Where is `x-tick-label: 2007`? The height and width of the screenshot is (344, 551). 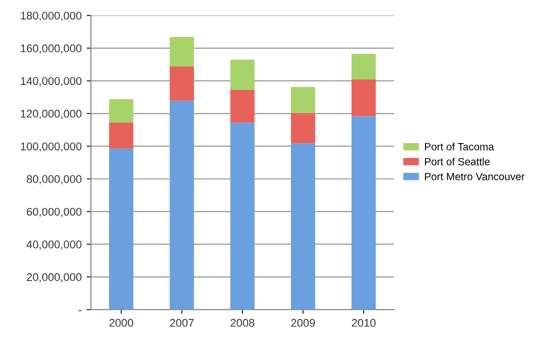
x-tick-label: 2007 is located at coordinates (182, 322).